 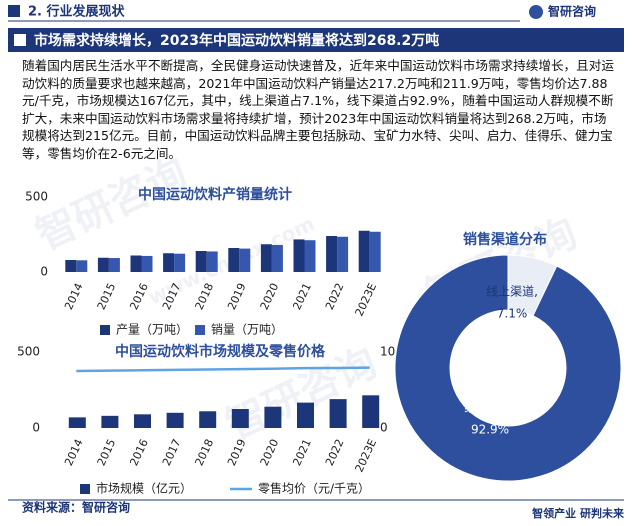 What do you see at coordinates (20, 40) in the screenshot?
I see `title-icon` at bounding box center [20, 40].